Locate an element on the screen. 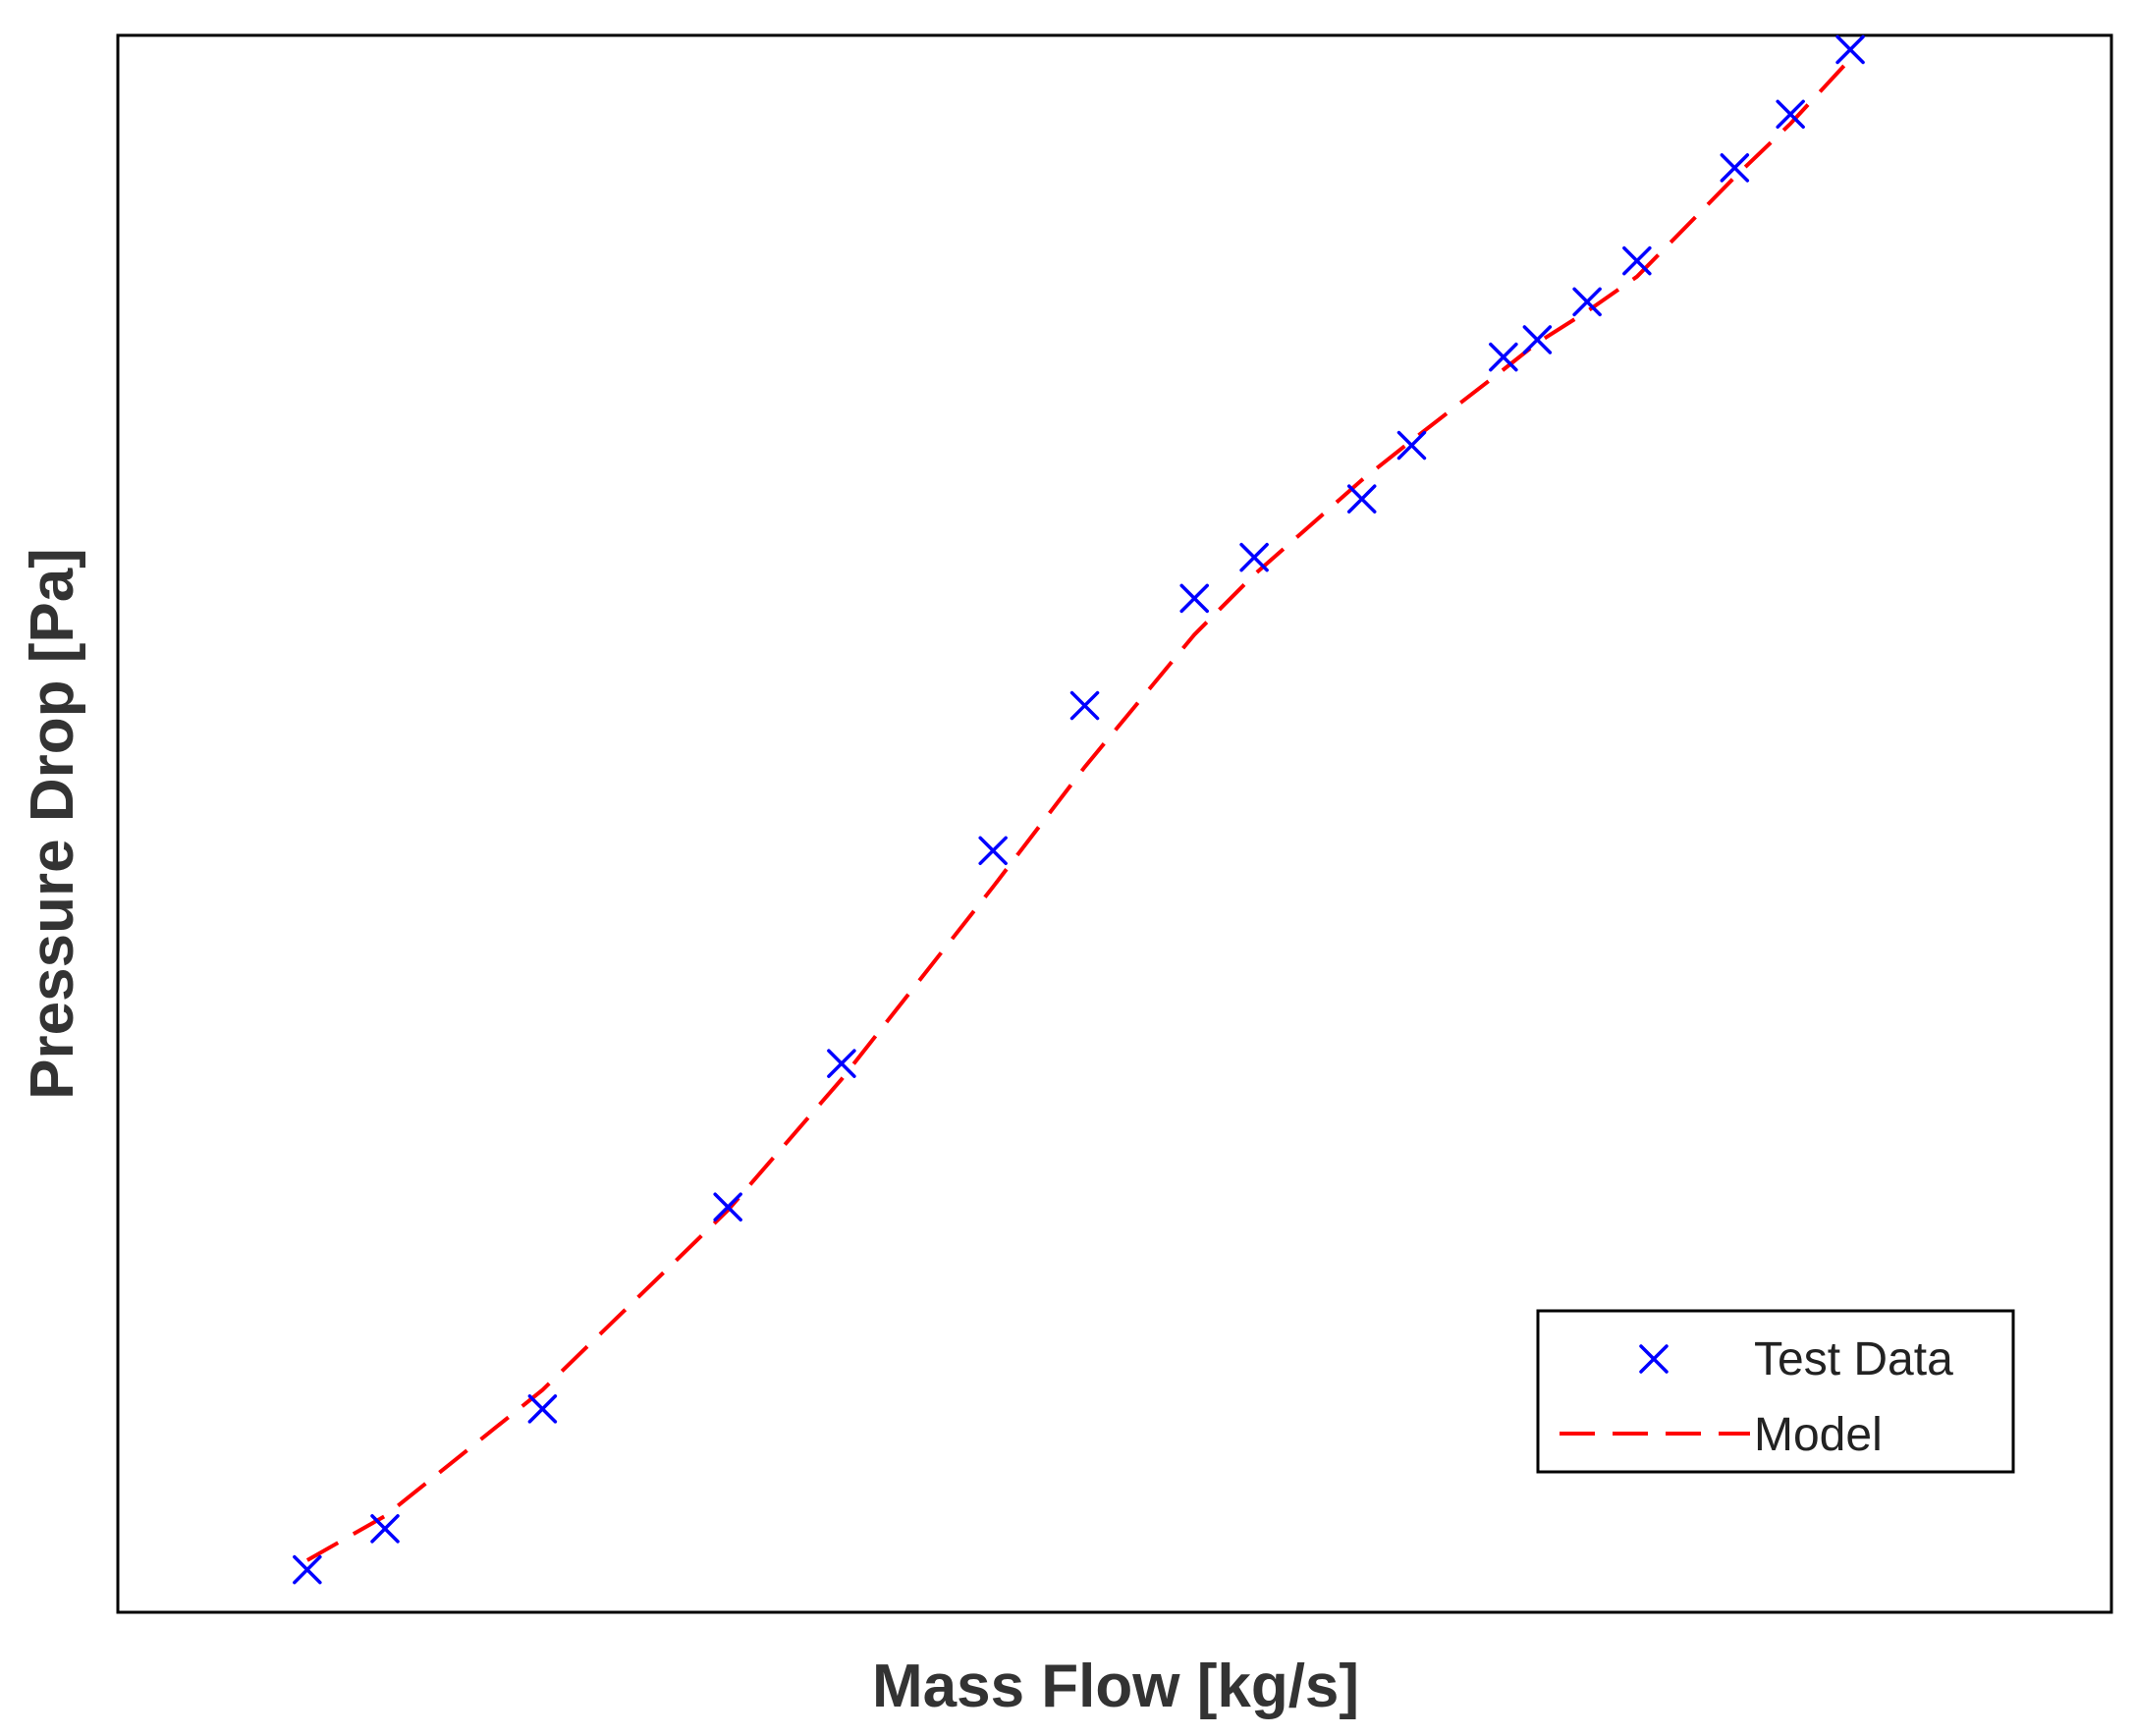 This screenshot has width=2135, height=1736. legend-marker-test-data is located at coordinates (1654, 1359).